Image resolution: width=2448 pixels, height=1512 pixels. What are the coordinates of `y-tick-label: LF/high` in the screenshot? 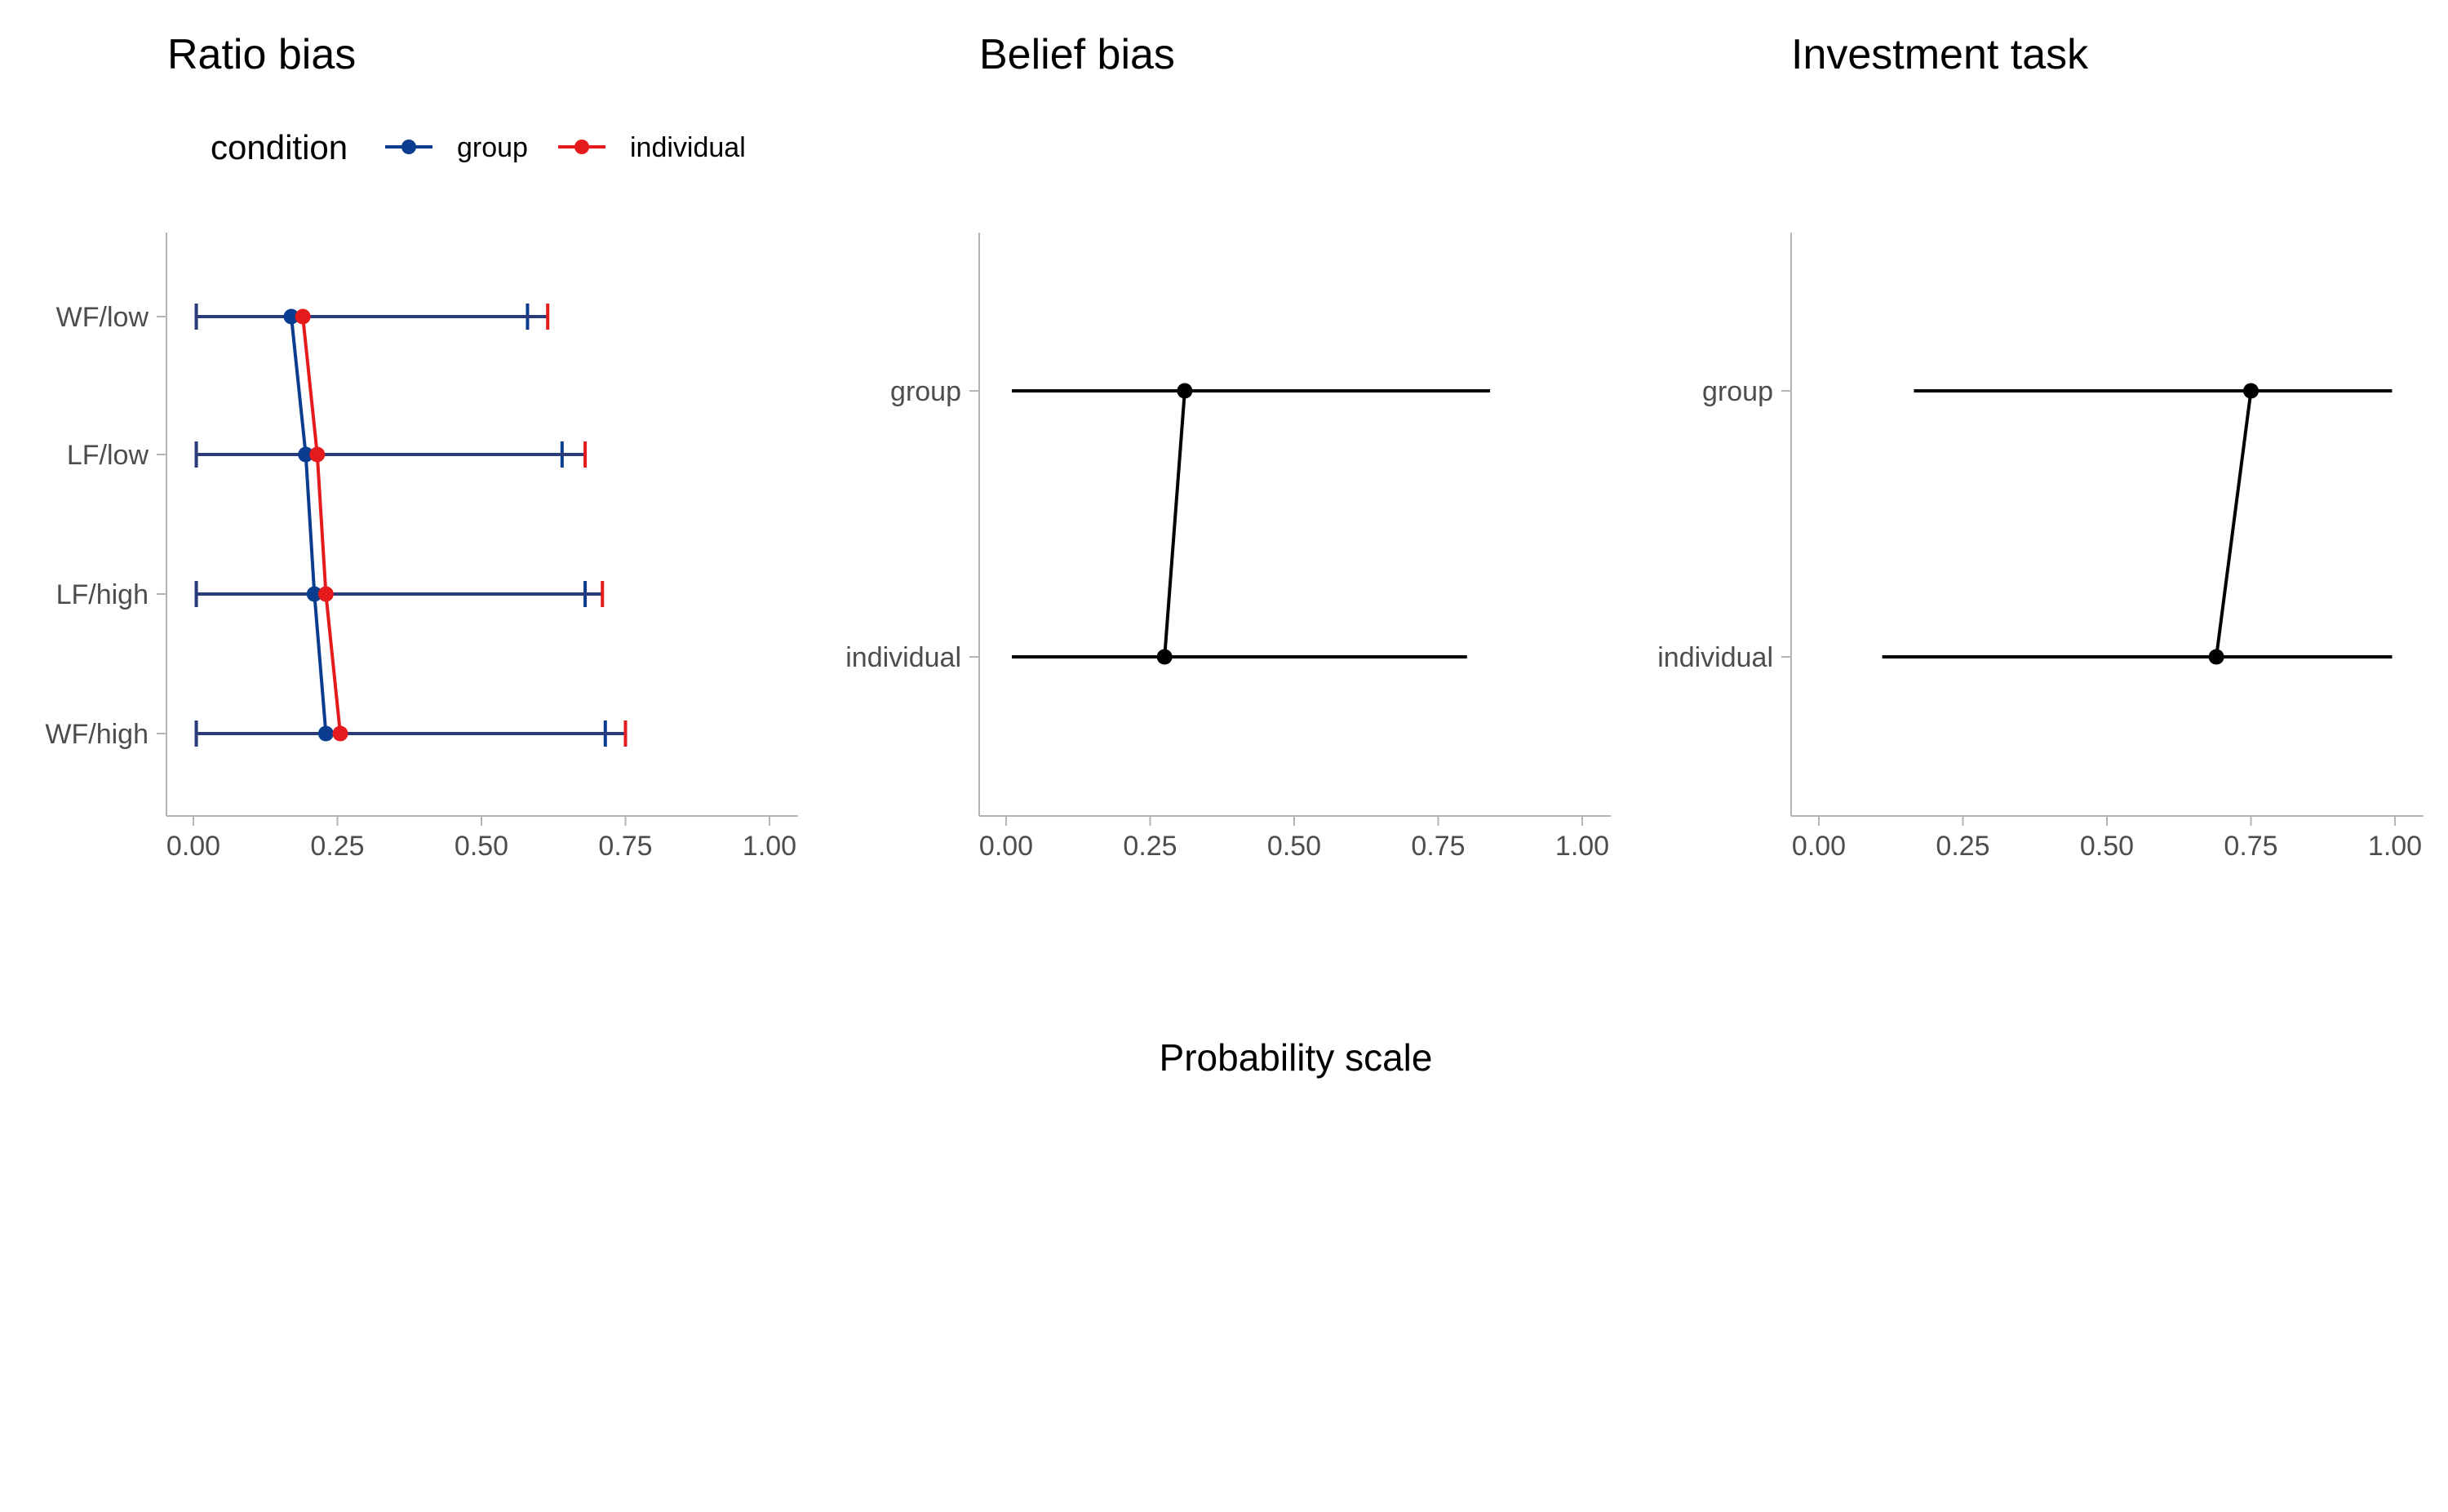 It's located at (102, 594).